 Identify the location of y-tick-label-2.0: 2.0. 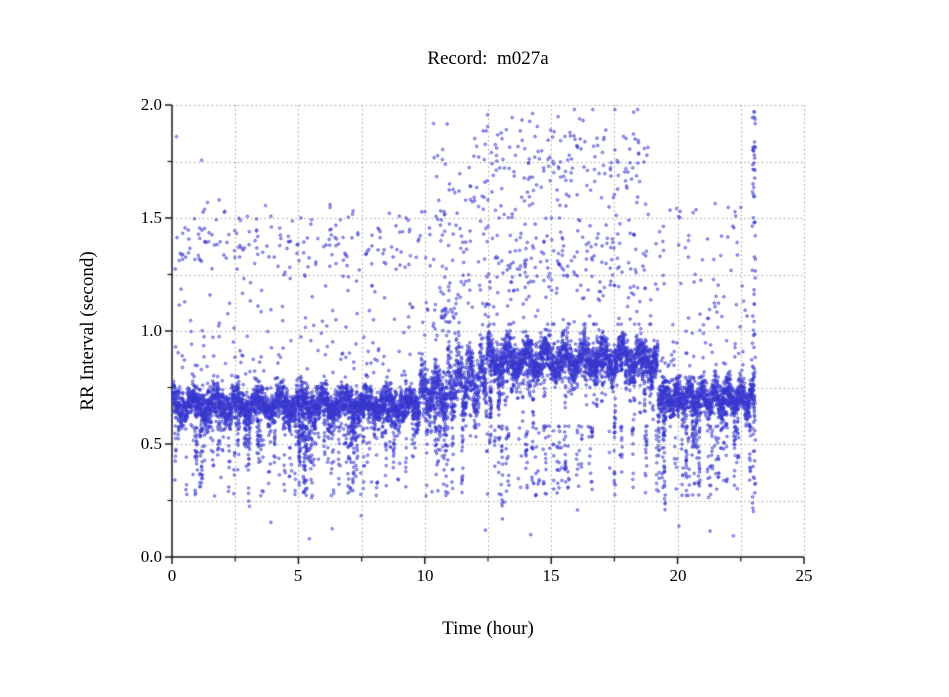
(151, 104).